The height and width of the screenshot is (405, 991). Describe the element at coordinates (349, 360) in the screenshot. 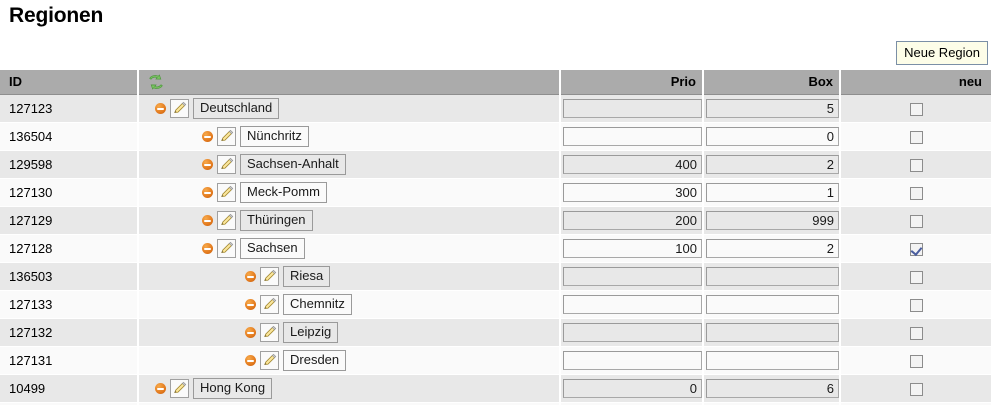

I see `cell-region-name: Dresden` at that location.